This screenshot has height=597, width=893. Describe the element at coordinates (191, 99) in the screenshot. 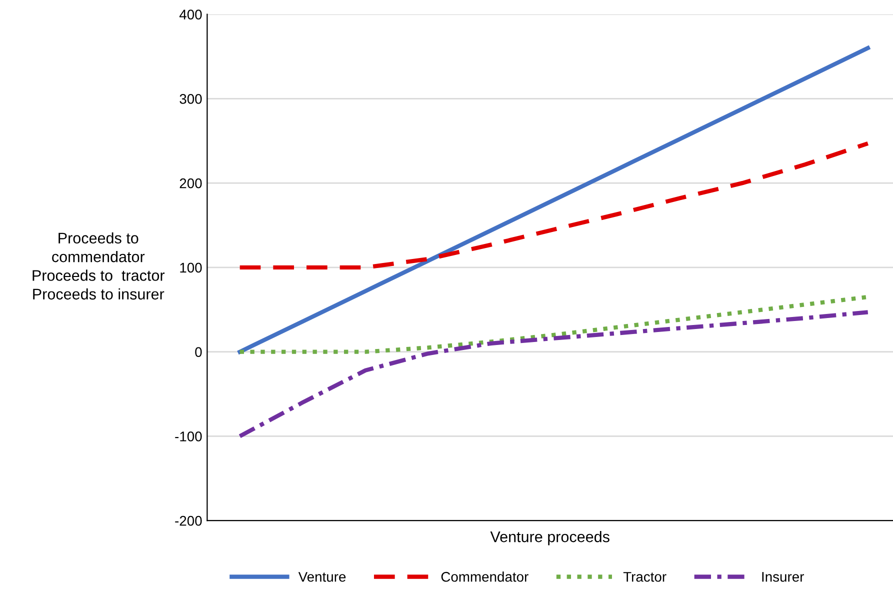

I see `y-tick-label: 300` at that location.